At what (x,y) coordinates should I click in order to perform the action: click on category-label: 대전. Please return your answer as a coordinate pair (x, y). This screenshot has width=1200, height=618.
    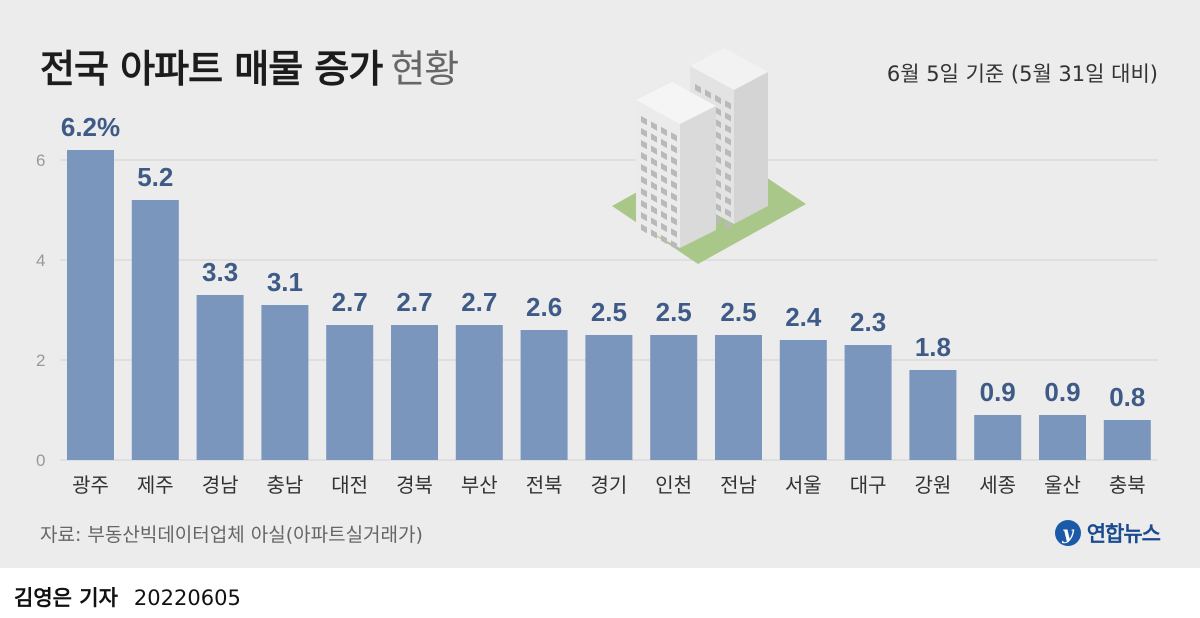
    Looking at the image, I should click on (349, 485).